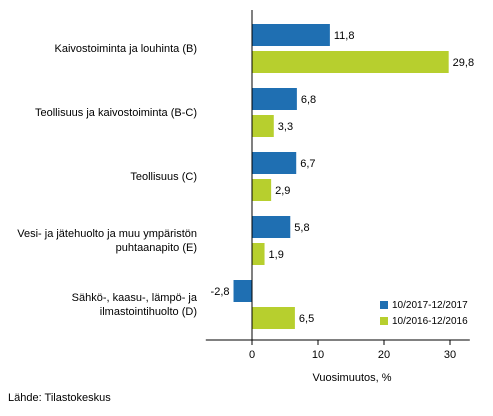 This screenshot has width=493, height=416. Describe the element at coordinates (285, 127) in the screenshot. I see `data-label: 3,3` at that location.